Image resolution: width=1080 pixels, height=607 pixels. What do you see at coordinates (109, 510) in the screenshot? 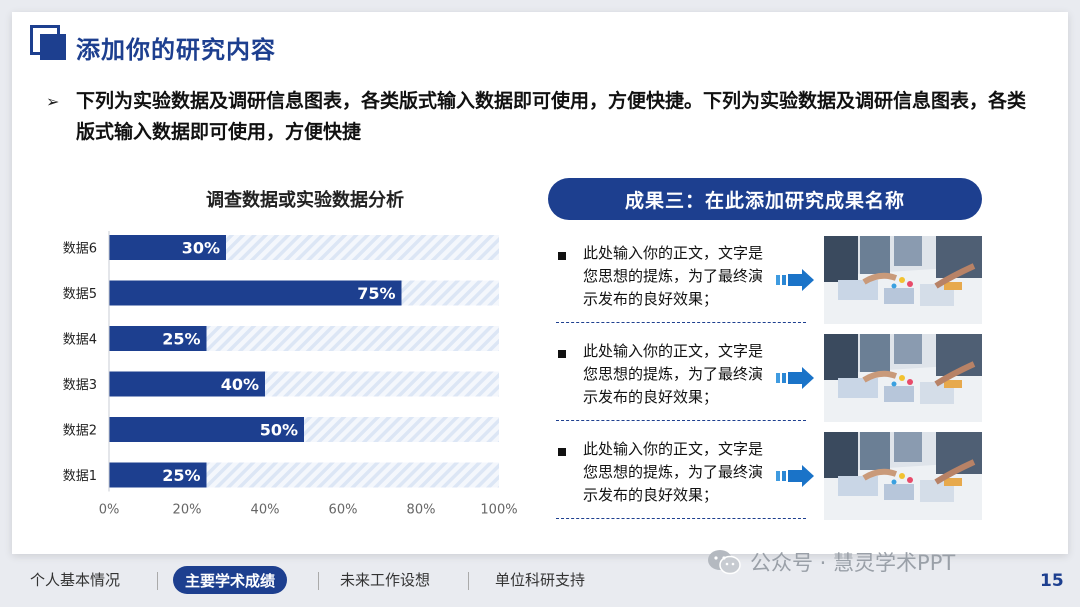
I see `x-tick-label: 0%` at bounding box center [109, 510].